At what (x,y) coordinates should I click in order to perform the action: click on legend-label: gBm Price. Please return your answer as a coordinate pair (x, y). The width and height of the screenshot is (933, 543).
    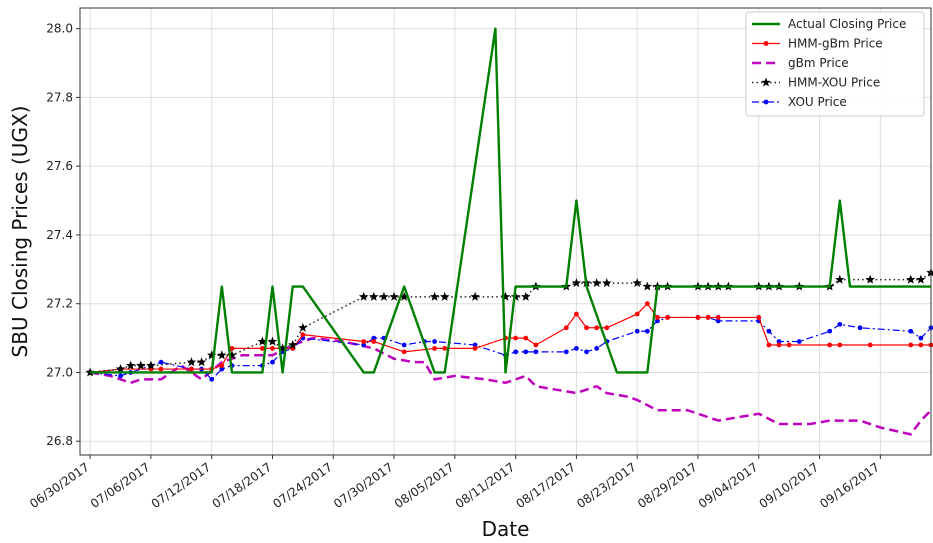
    Looking at the image, I should click on (818, 63).